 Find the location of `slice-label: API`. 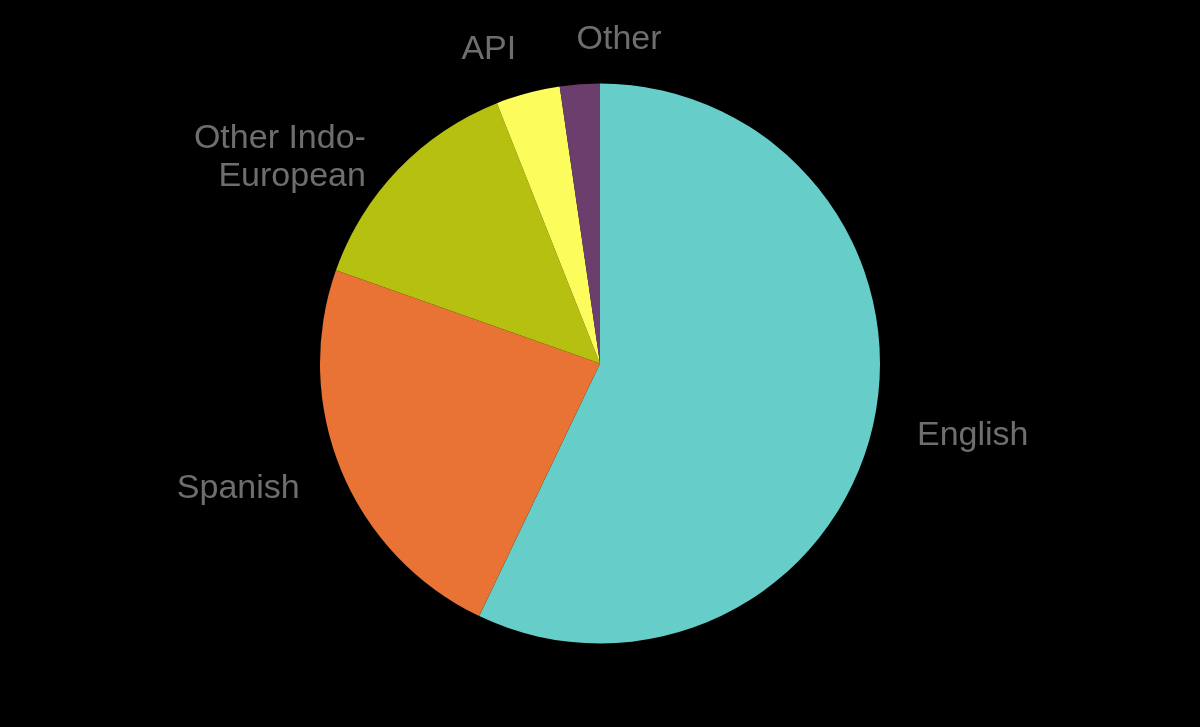

slice-label: API is located at coordinates (489, 47).